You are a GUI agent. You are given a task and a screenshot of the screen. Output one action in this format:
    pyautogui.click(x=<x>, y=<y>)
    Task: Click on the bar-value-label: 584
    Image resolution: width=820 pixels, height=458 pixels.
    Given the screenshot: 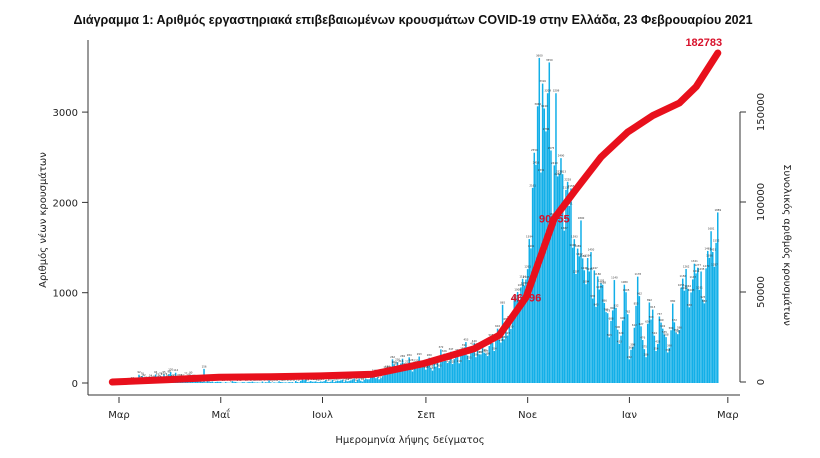 What is the action you would take?
    pyautogui.click(x=671, y=328)
    